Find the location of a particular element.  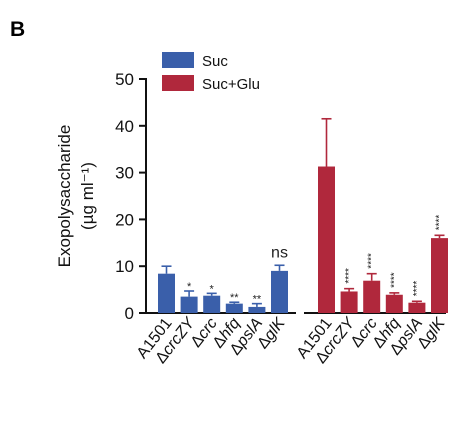

y-tick-label: 20 is located at coordinates (124, 219).